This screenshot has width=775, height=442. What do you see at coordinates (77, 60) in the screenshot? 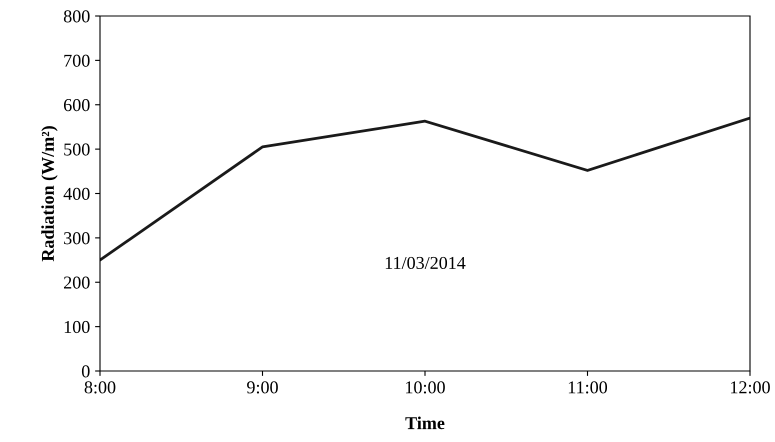
I see `y-tick-label: 700` at bounding box center [77, 60].